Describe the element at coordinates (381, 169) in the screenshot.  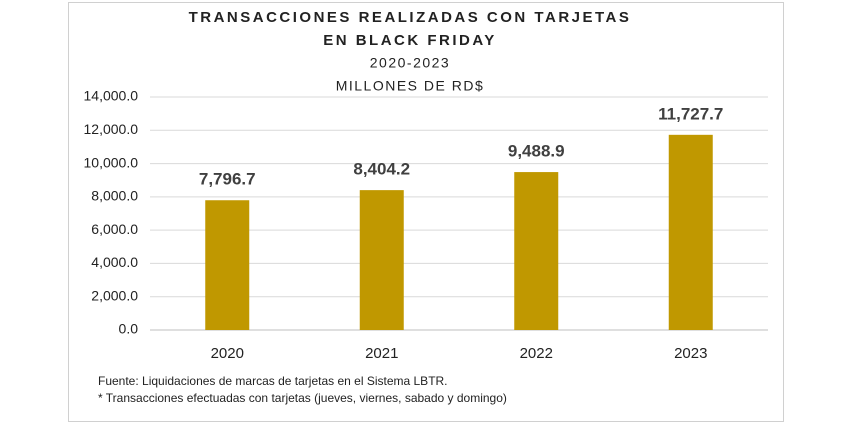
I see `value-label: 8,404.2` at that location.